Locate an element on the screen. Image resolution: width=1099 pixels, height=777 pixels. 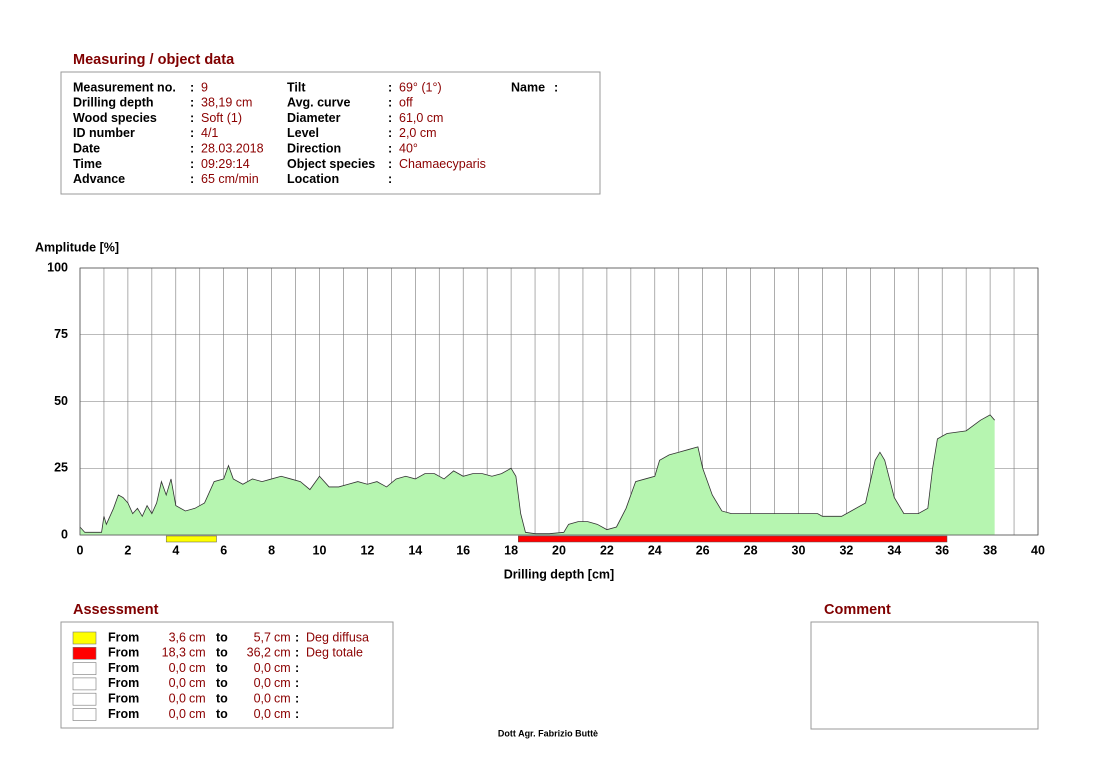
field-label: Time is located at coordinates (87, 164).